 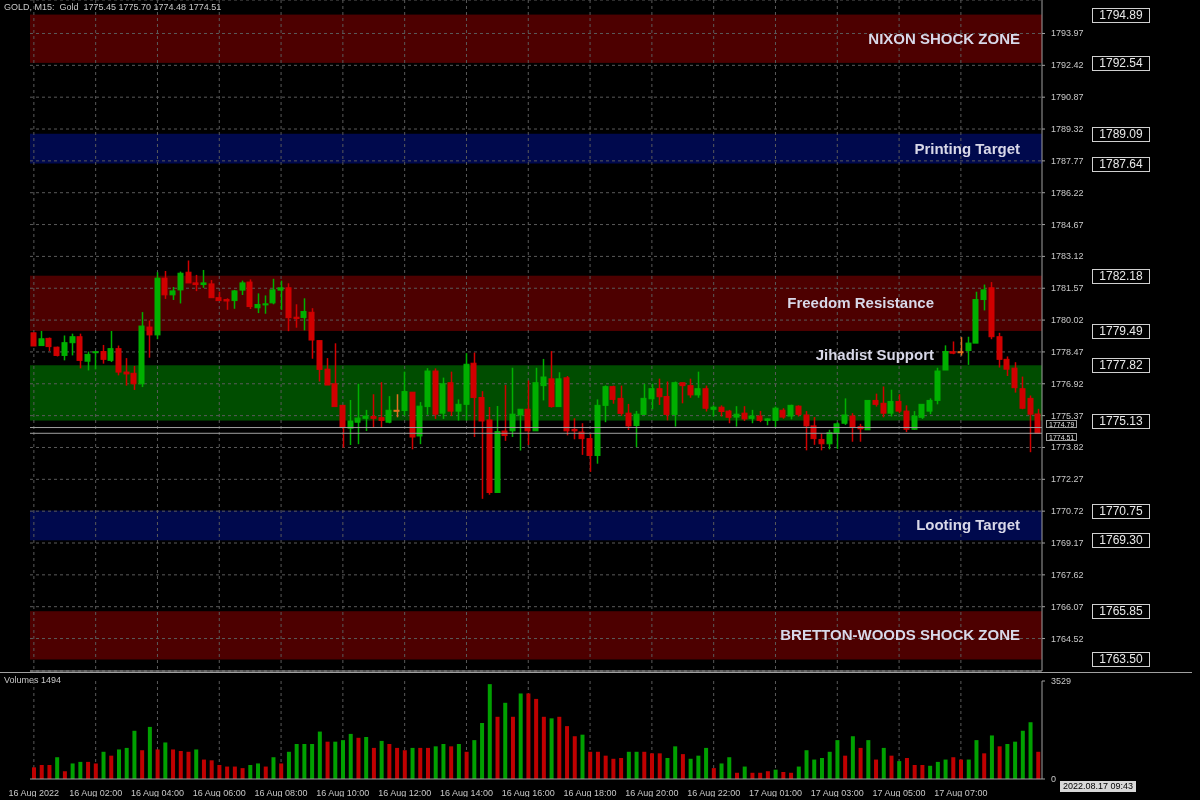 What do you see at coordinates (860, 303) in the screenshot?
I see `band-label: Freedom Resistance` at bounding box center [860, 303].